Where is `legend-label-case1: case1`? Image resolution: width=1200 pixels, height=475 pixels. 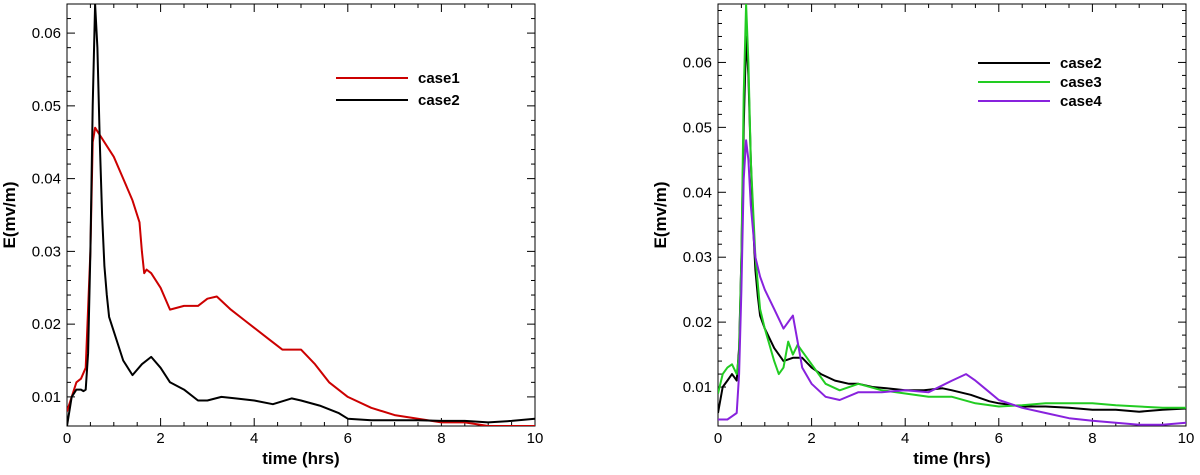
legend-label-case1: case1 is located at coordinates (439, 78).